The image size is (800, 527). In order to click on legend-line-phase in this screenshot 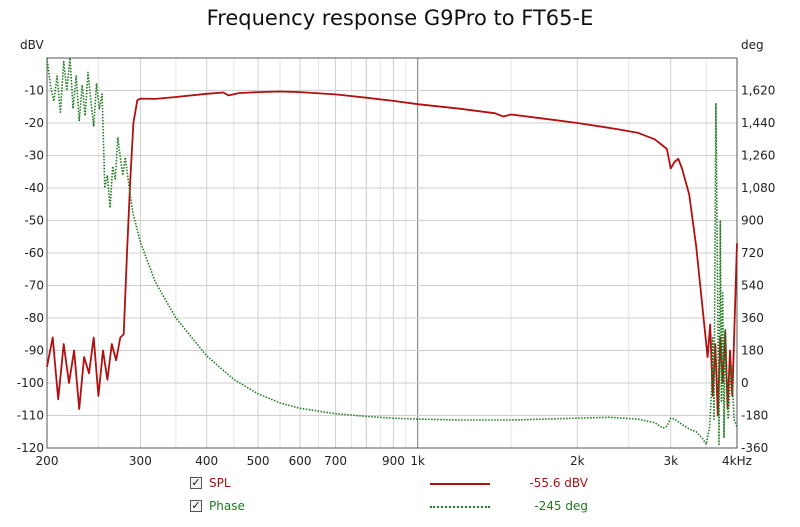, I will do `click(460, 507)`.